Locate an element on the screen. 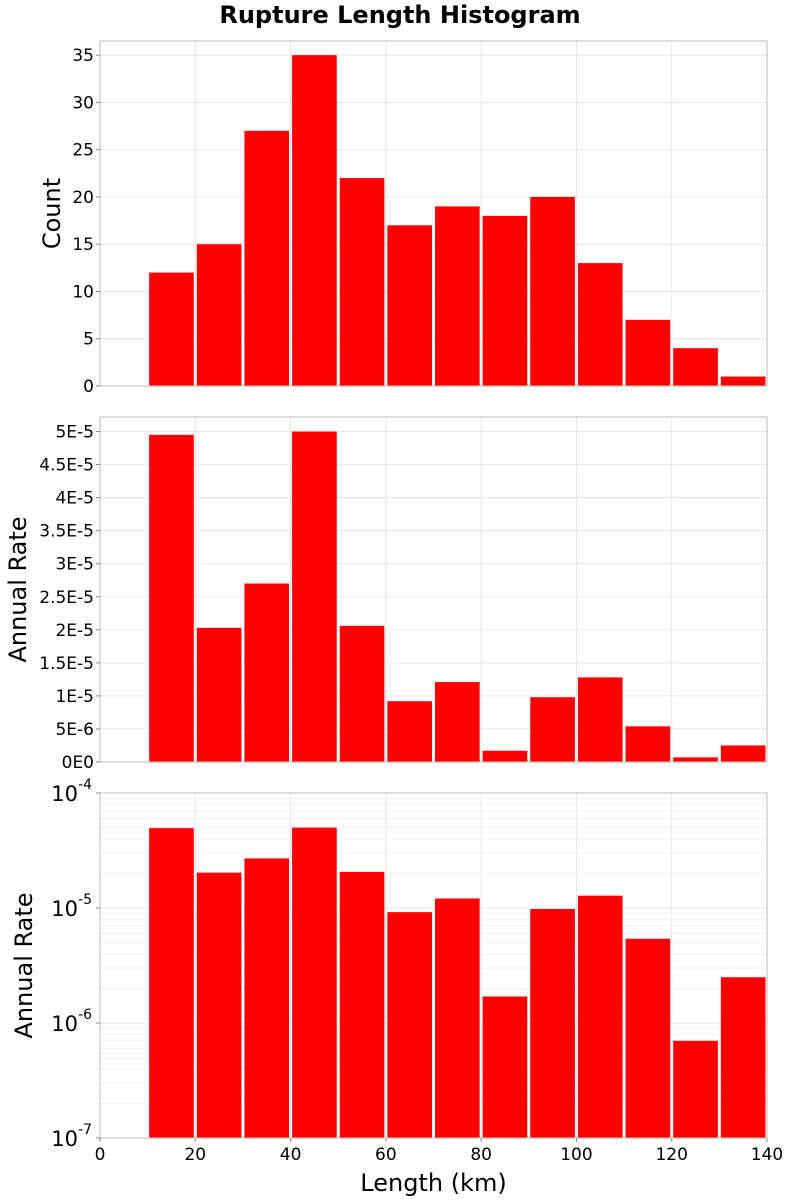  y-tick-label: 4E-5 is located at coordinates (74, 499).